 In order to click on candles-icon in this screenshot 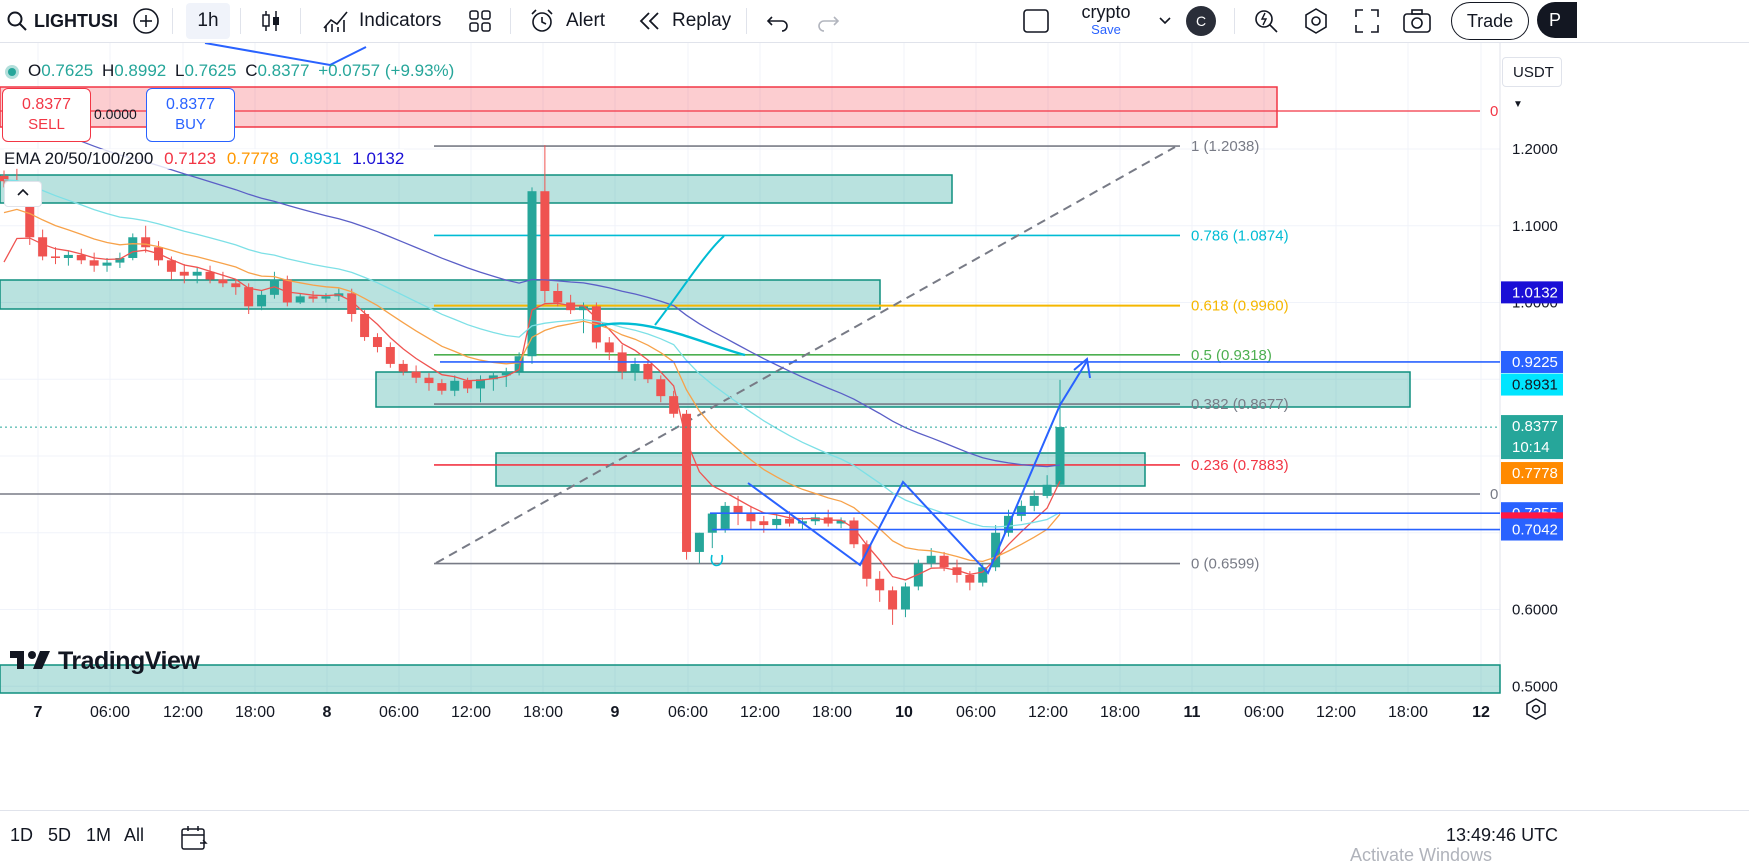, I will do `click(271, 21)`.